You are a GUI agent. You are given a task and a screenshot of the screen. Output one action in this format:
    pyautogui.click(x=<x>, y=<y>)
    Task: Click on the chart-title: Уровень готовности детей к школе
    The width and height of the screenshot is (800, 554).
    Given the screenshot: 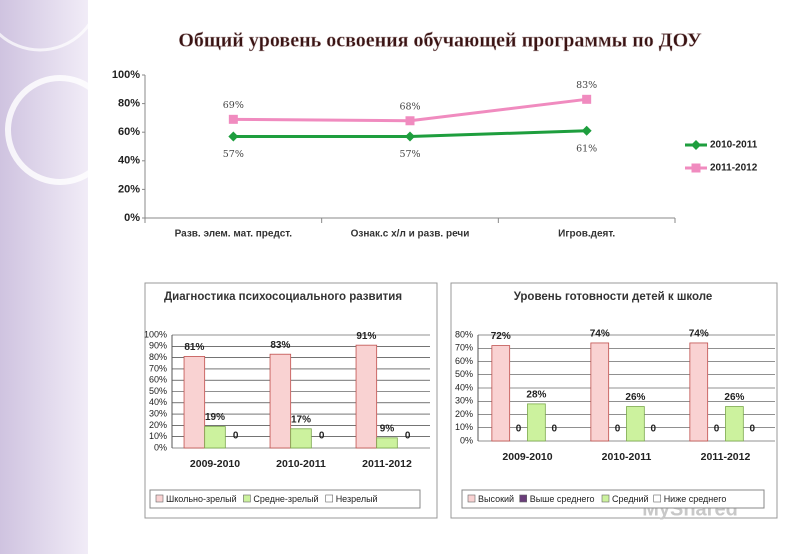 What is the action you would take?
    pyautogui.click(x=613, y=297)
    